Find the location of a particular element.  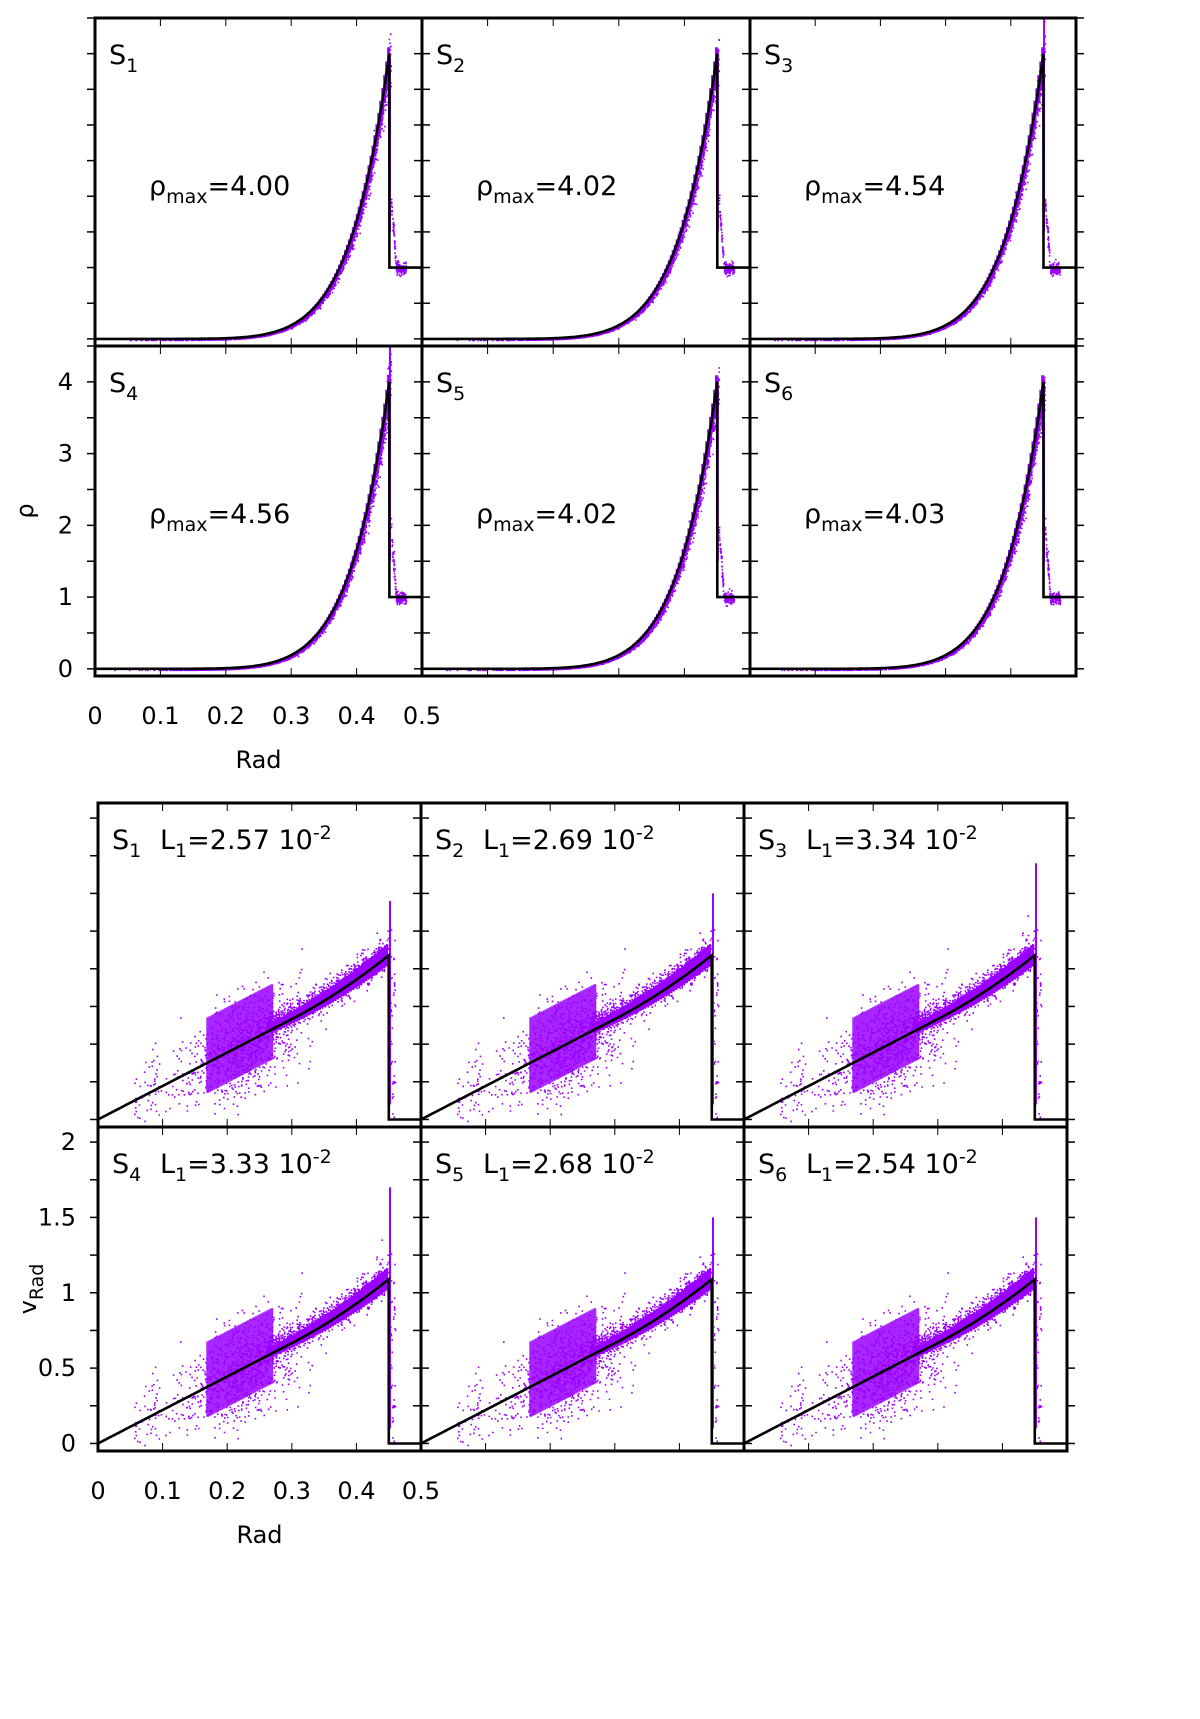

panel-label-index: 5 is located at coordinates (459, 394).